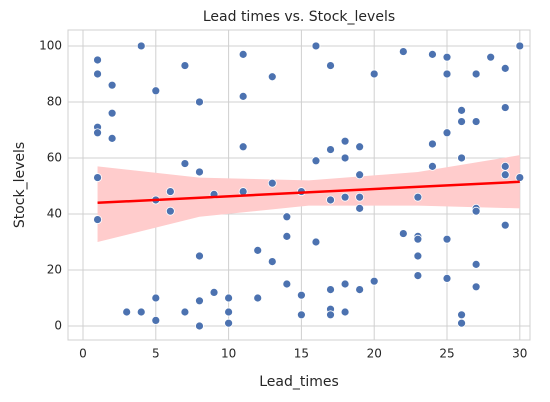 The image size is (550, 402). What do you see at coordinates (446, 354) in the screenshot?
I see `x-tick-label: 25` at bounding box center [446, 354].